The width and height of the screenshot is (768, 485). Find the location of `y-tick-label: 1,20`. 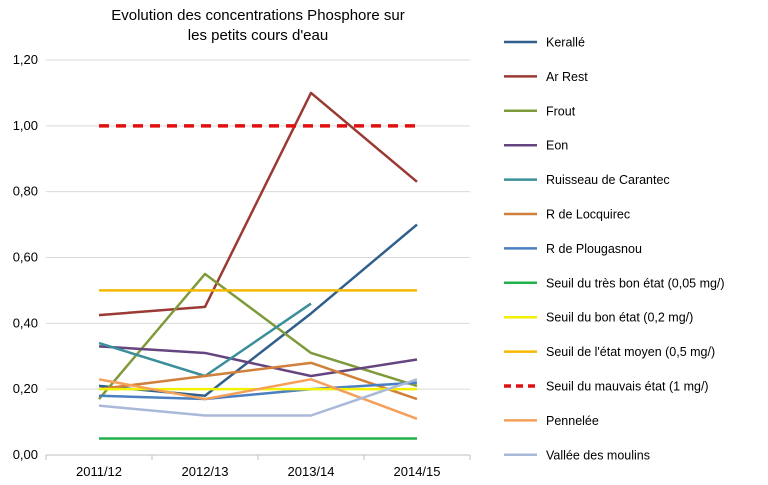

y-tick-label: 1,20 is located at coordinates (25, 59).